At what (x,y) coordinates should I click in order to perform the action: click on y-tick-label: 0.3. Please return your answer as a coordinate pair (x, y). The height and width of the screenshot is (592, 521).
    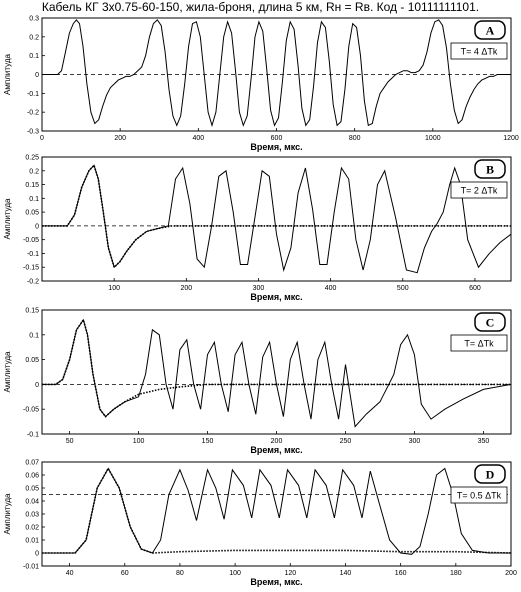
    Looking at the image, I should click on (34, 19).